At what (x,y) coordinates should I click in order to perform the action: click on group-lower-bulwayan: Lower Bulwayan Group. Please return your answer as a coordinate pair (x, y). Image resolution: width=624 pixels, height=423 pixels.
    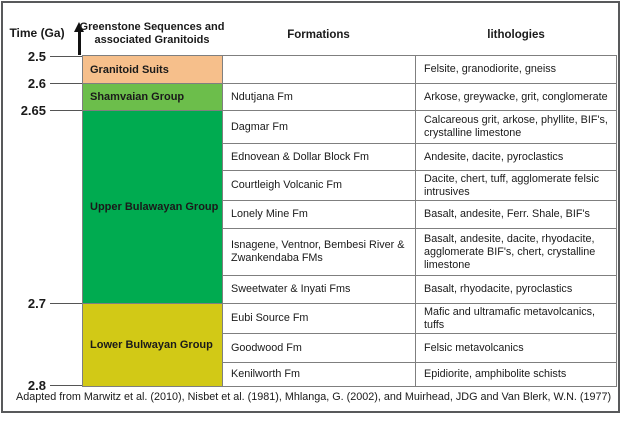
    Looking at the image, I should click on (152, 345).